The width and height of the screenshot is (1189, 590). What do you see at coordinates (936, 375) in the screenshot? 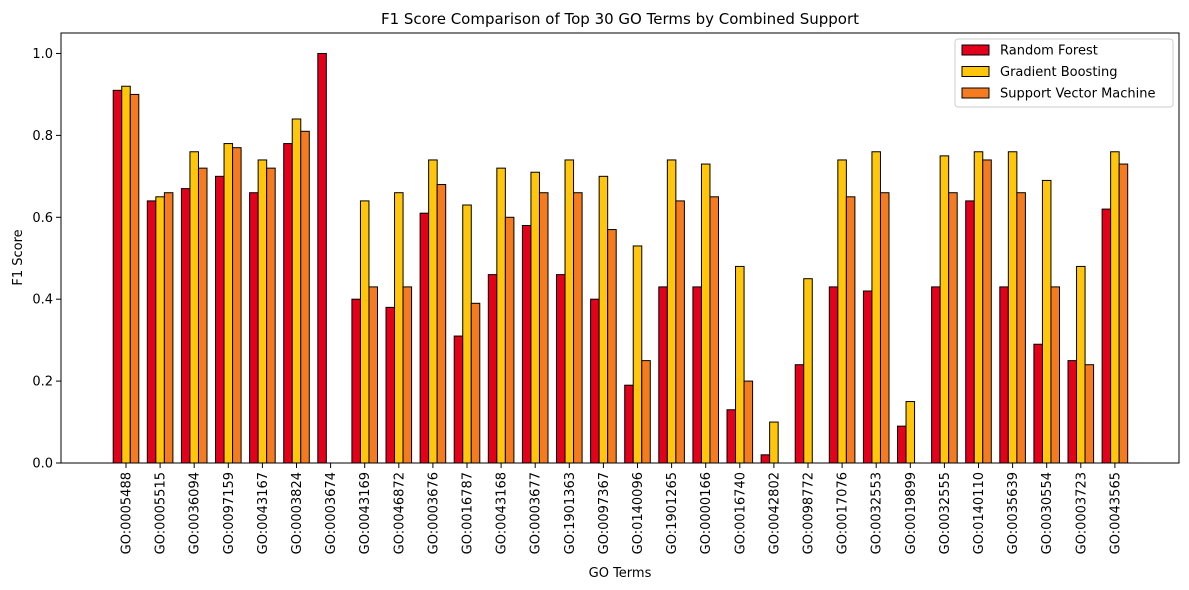
I see `bar-random-forest-go0032555` at bounding box center [936, 375].